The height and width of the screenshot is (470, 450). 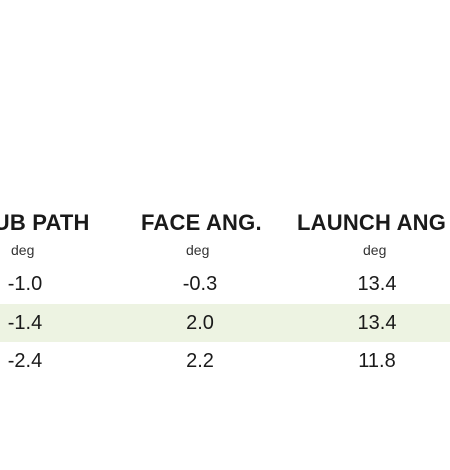 What do you see at coordinates (377, 361) in the screenshot?
I see `cell-launch-angle: 11.8` at bounding box center [377, 361].